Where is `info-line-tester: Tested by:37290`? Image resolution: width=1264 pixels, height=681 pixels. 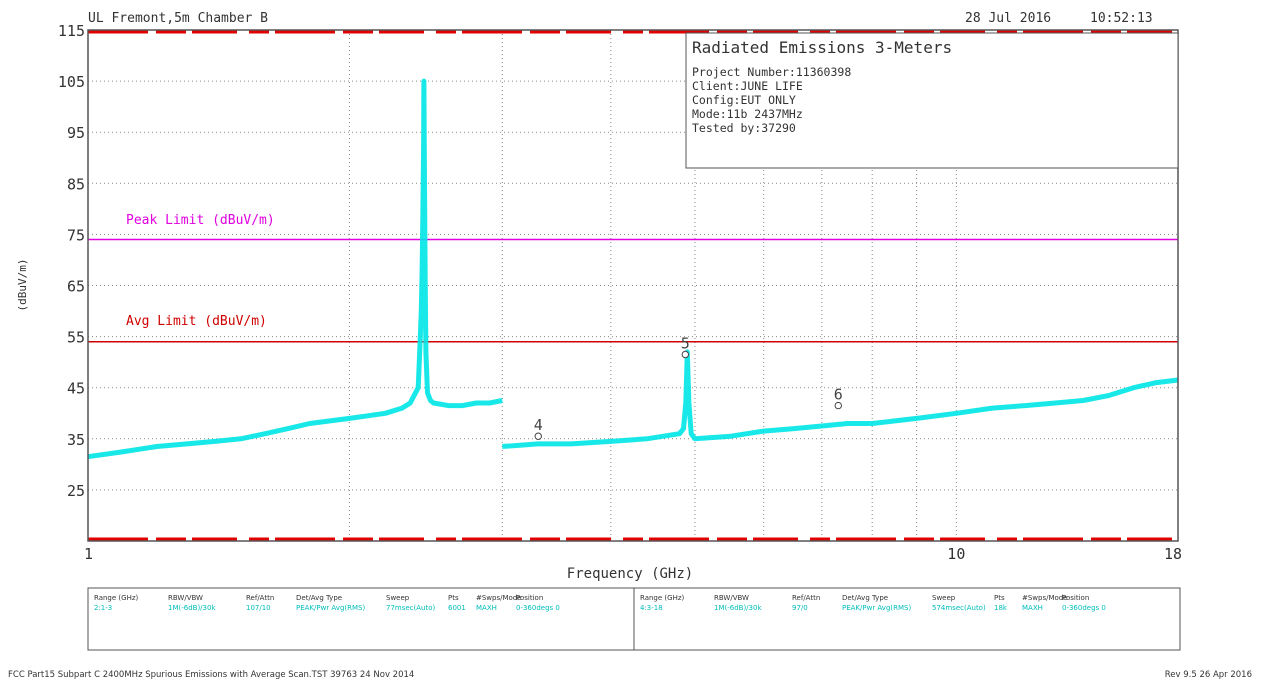 info-line-tester: Tested by:37290 is located at coordinates (744, 128).